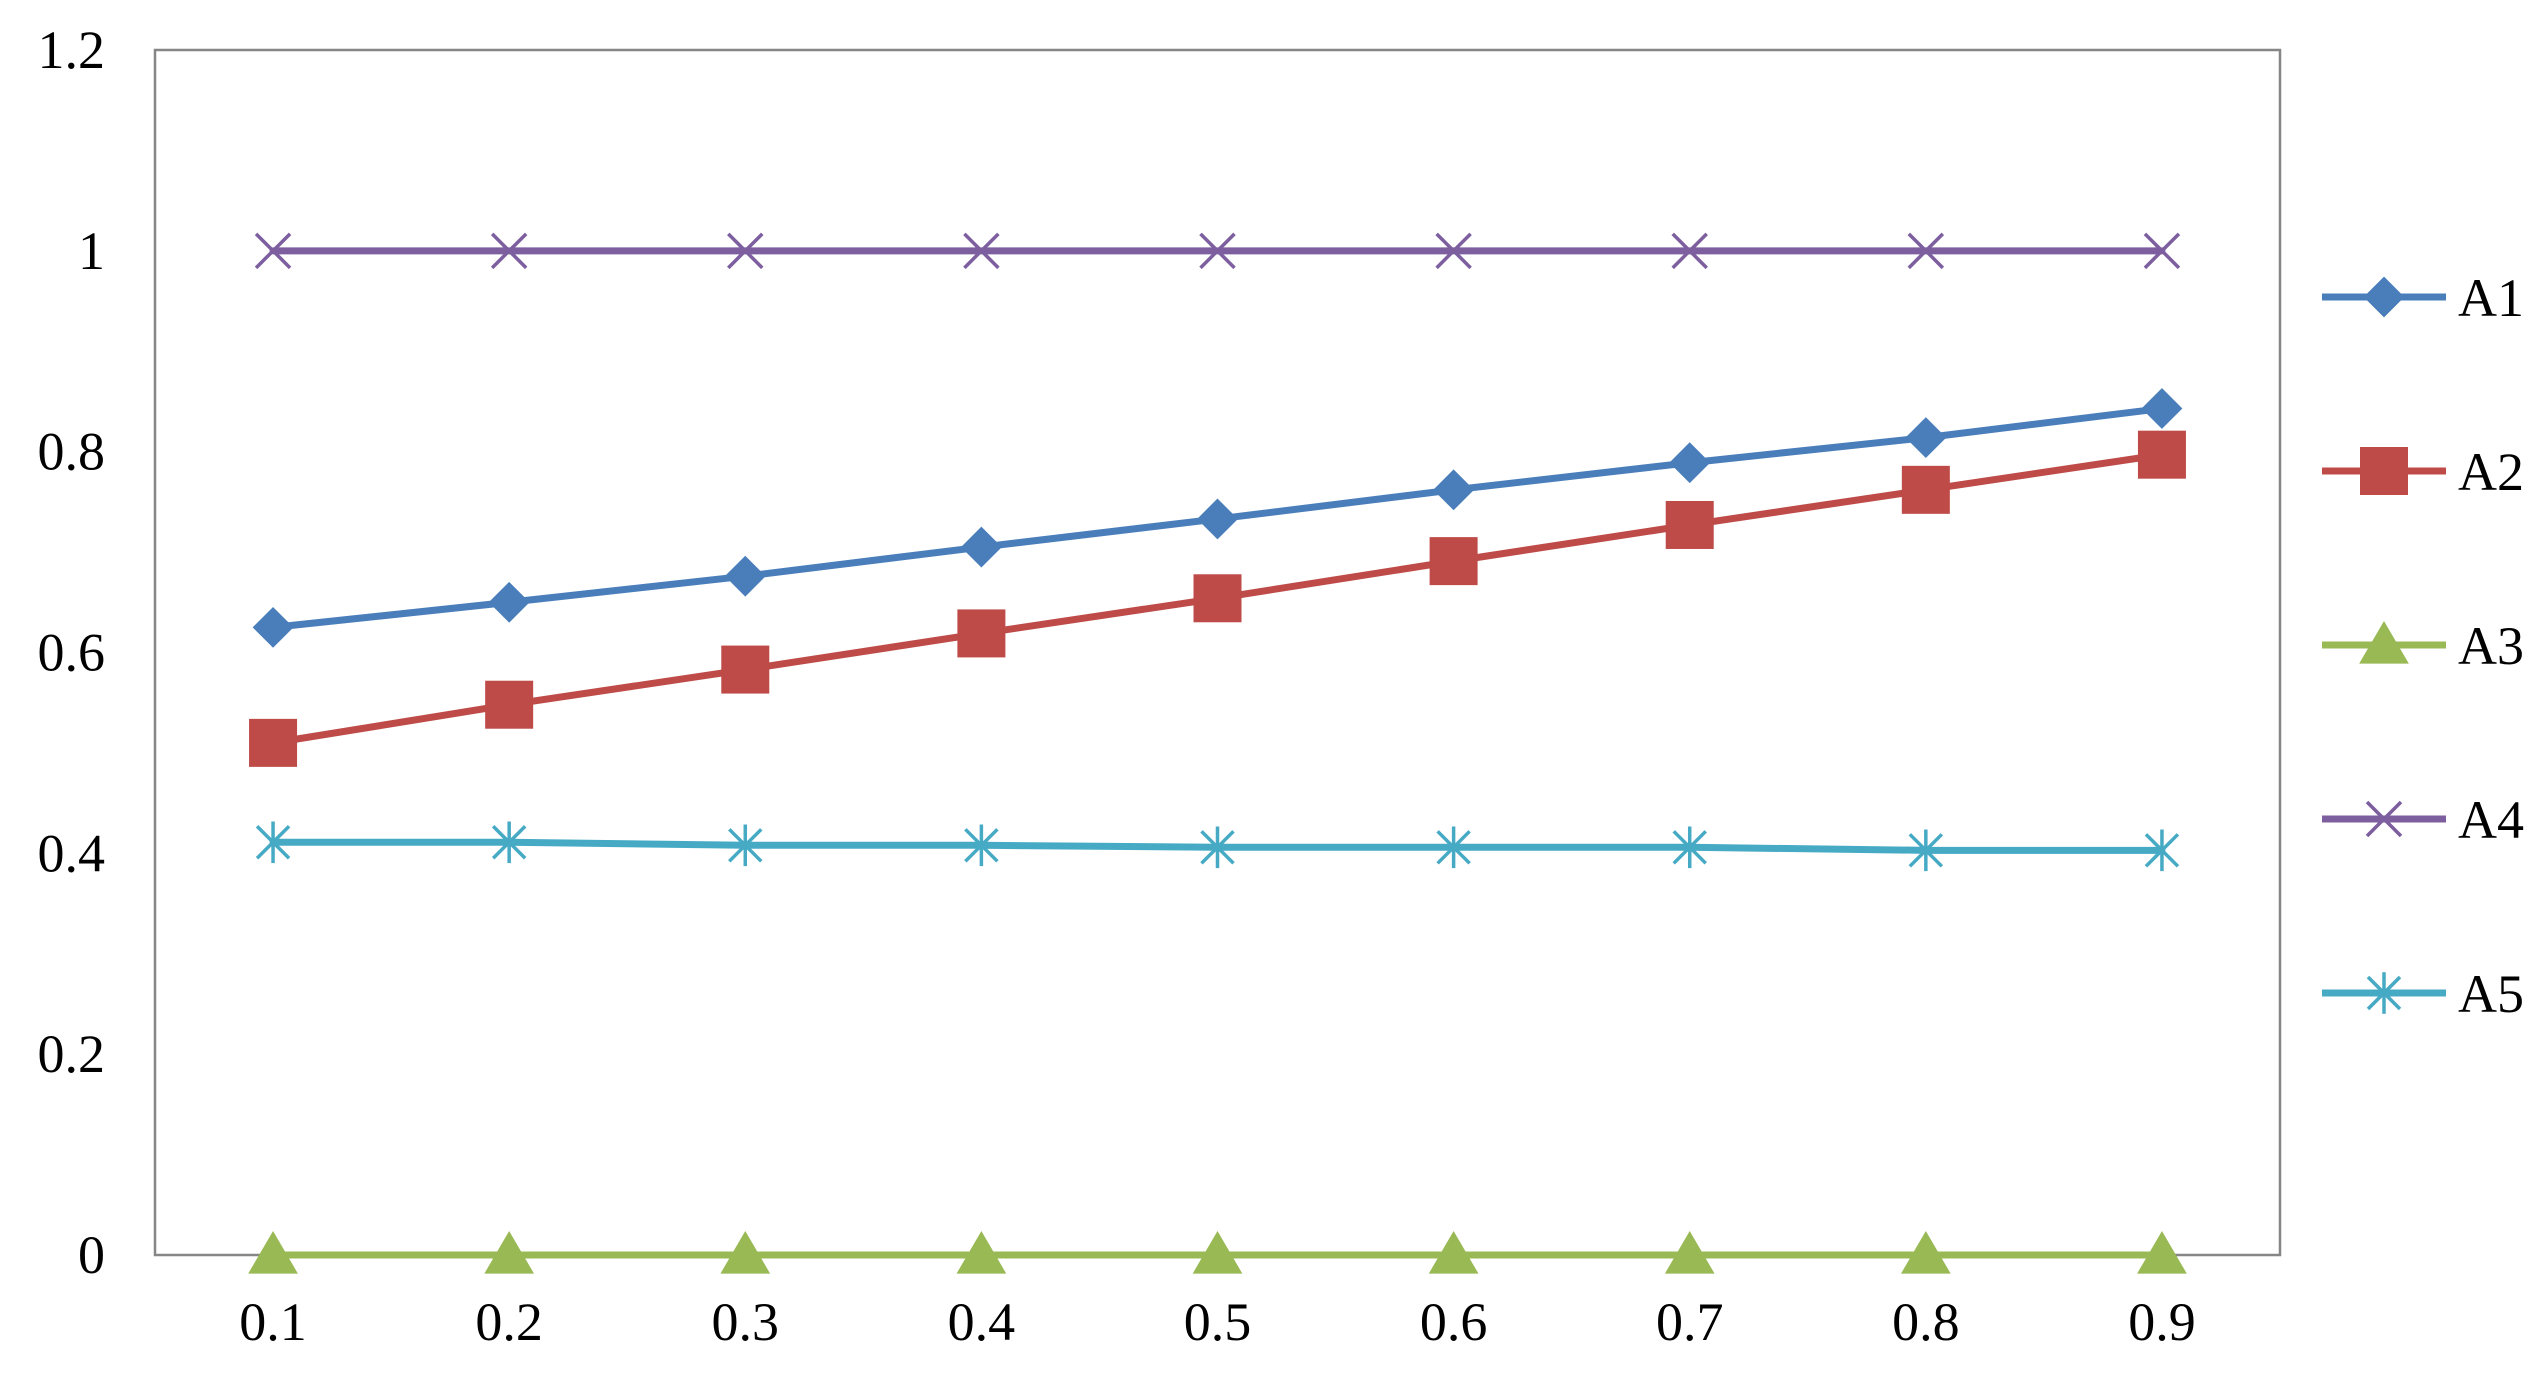  I want to click on series-a1, so click(1217, 518).